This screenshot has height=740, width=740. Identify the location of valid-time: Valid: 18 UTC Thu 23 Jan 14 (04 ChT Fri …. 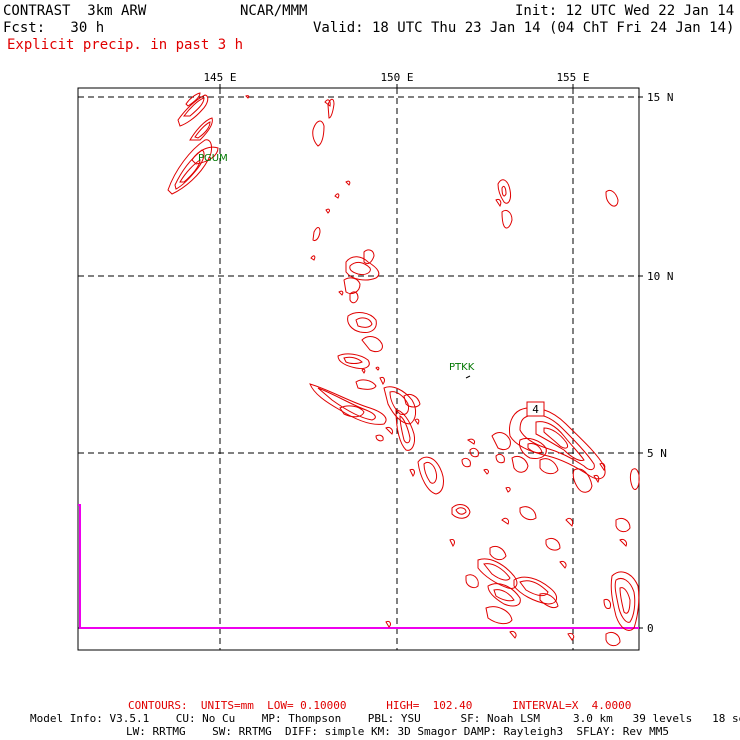
(524, 28).